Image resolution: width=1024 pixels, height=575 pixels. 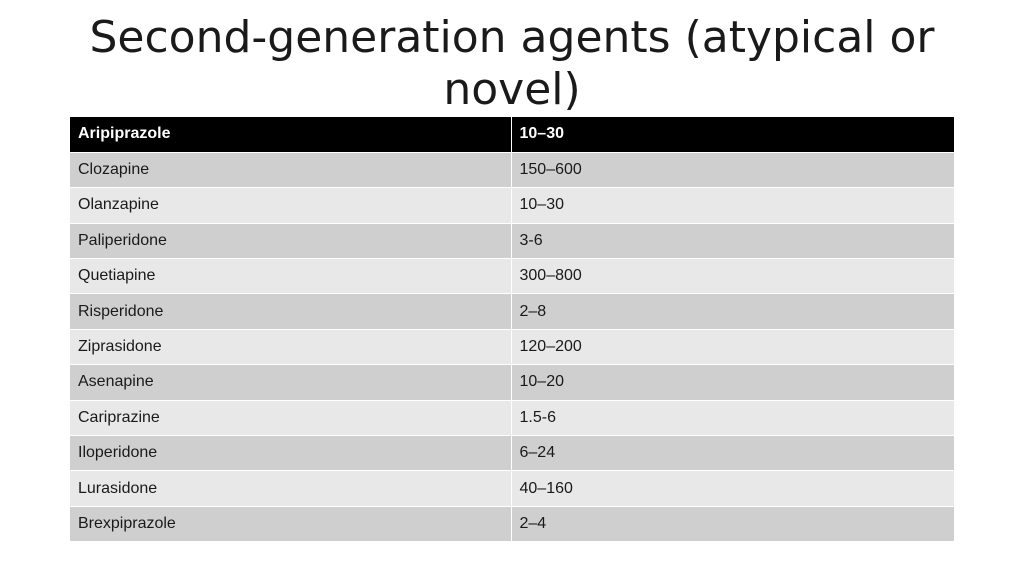 I want to click on dose-cell: 2–8, so click(x=733, y=311).